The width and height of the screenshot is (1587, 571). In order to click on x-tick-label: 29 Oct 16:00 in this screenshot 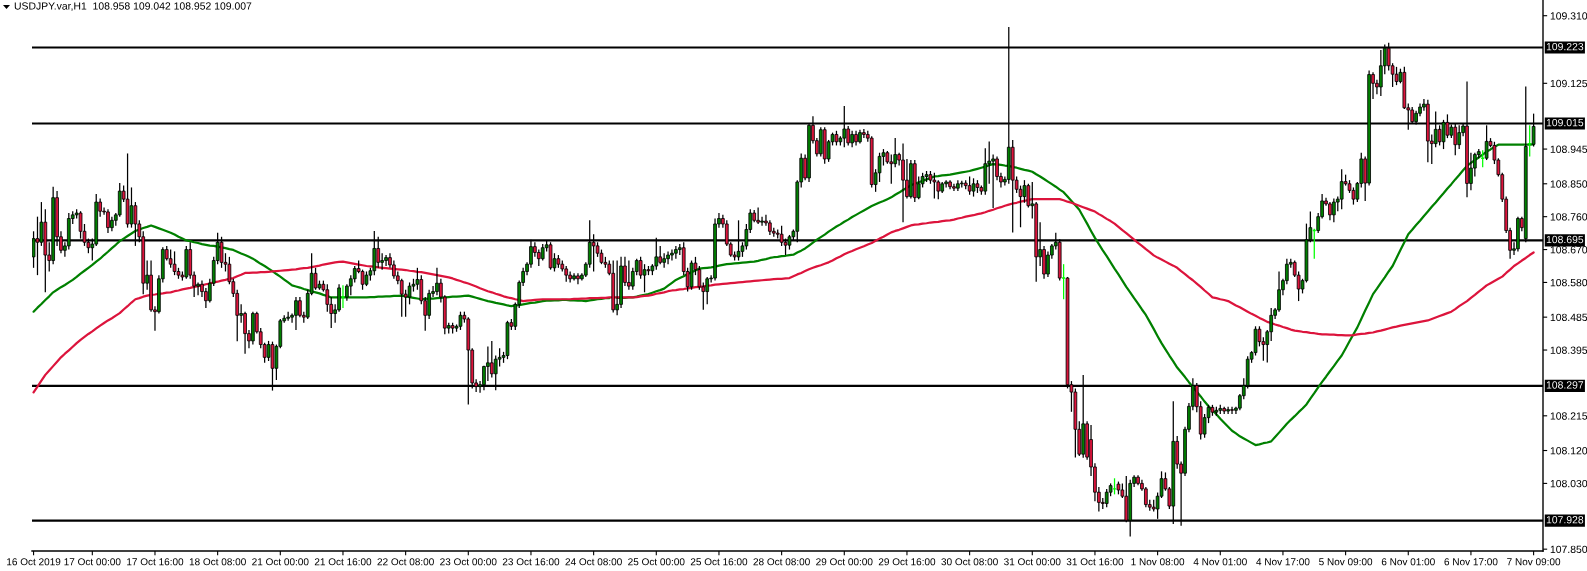, I will do `click(907, 562)`.